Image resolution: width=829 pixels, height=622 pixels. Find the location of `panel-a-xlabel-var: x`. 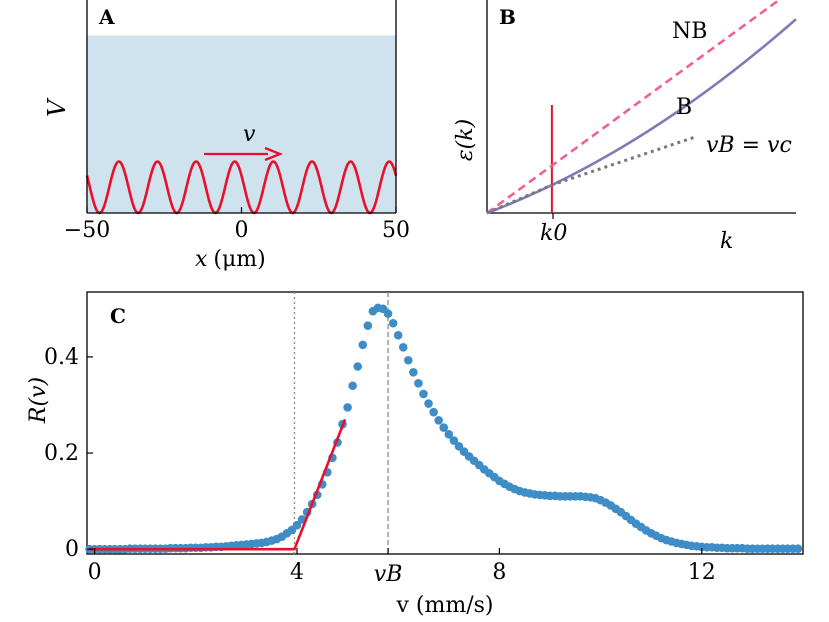

panel-a-xlabel-var: x is located at coordinates (201, 259).